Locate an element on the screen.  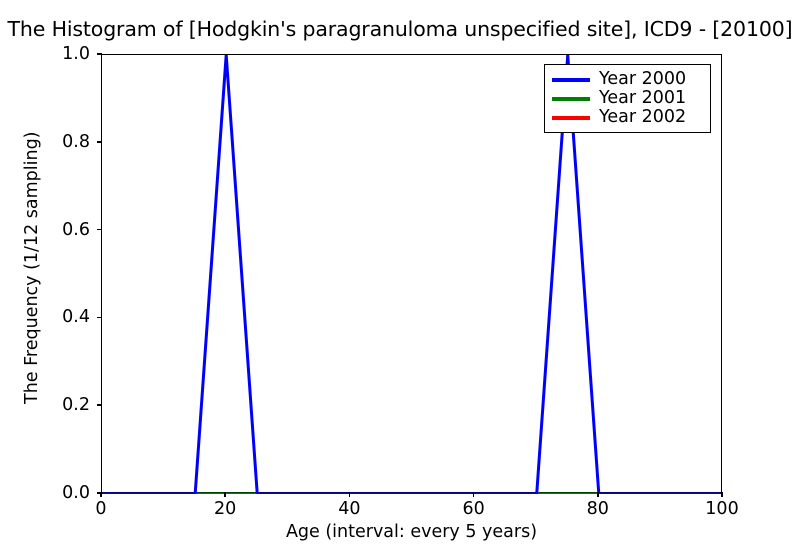
x-axis-tick-label: 80 is located at coordinates (597, 509).